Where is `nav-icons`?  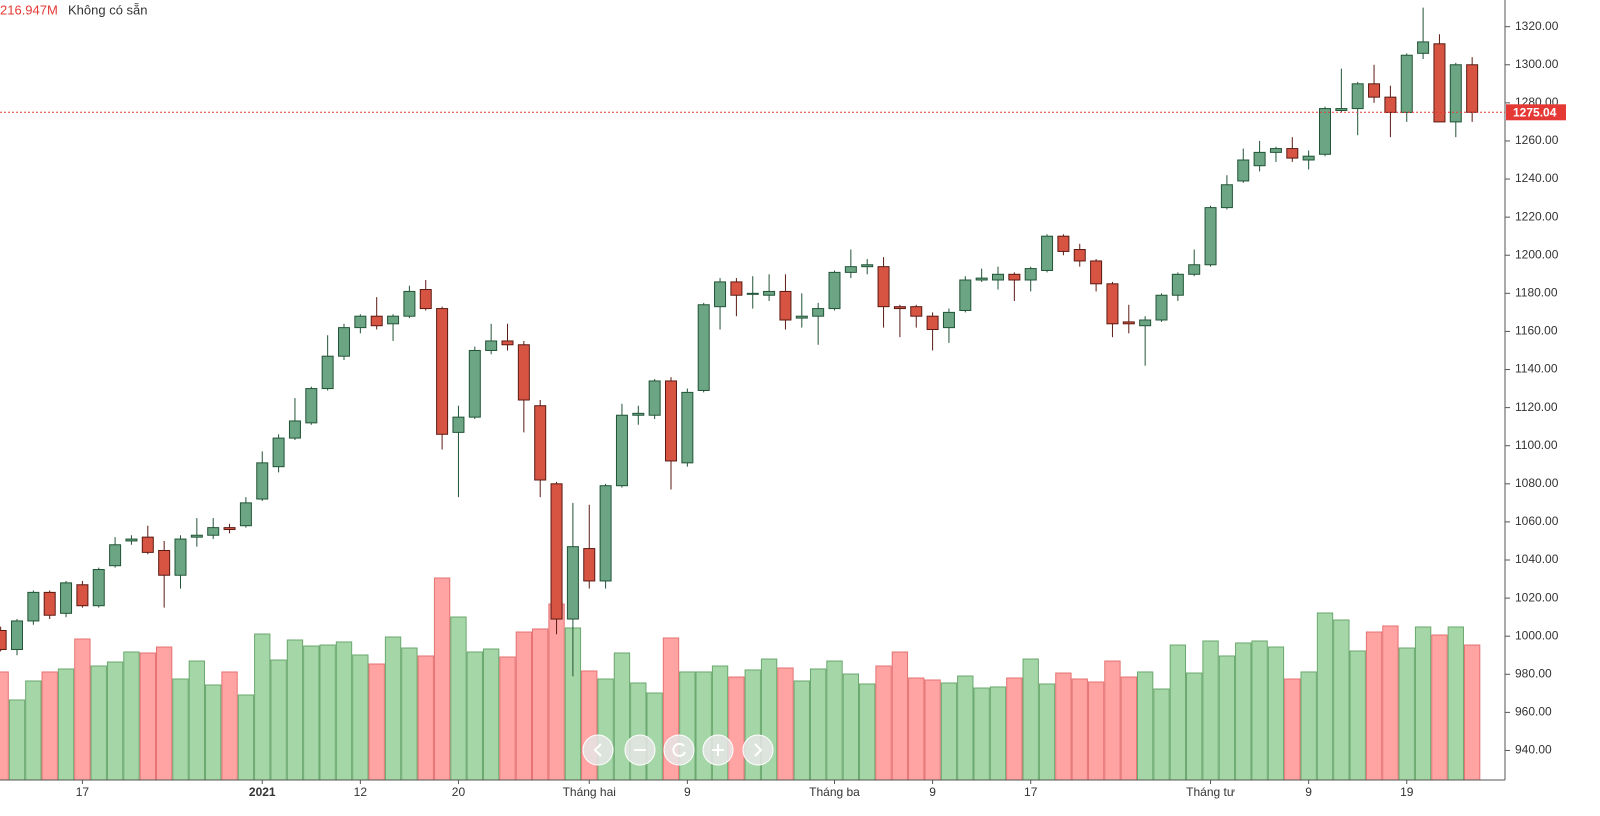
nav-icons is located at coordinates (678, 749).